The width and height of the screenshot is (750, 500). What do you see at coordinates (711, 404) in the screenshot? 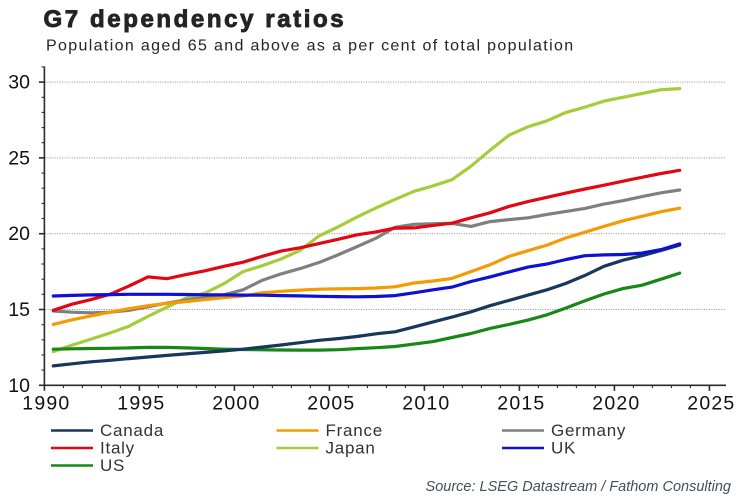
I see `svg-text: 2025` at bounding box center [711, 404].